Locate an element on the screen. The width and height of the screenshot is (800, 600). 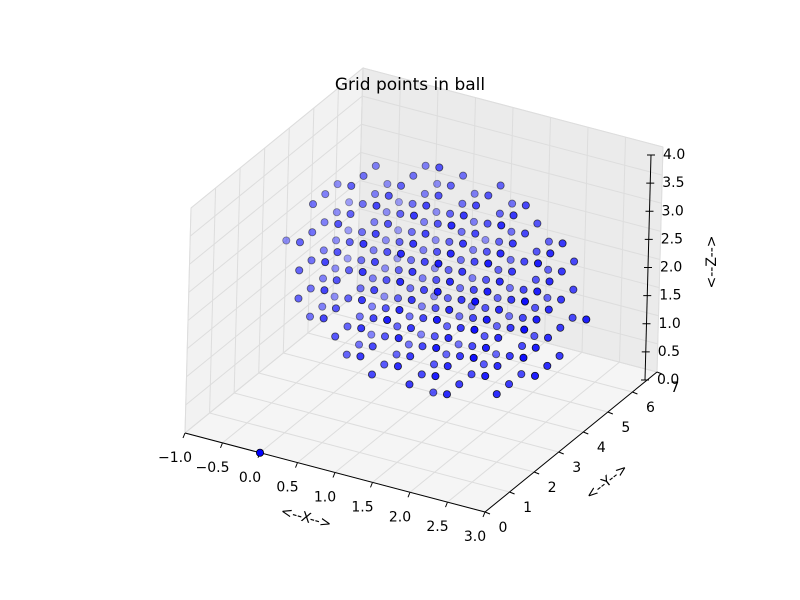
z-tick-label: 4.0 is located at coordinates (674, 155).